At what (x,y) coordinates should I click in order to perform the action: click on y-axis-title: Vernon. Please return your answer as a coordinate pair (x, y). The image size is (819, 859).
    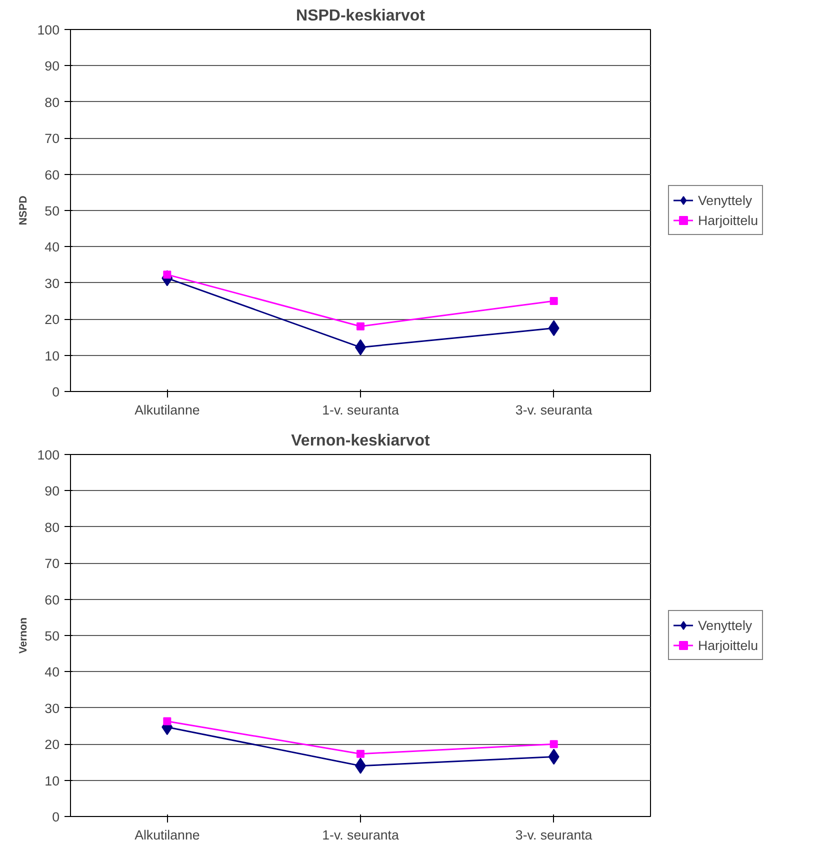
    Looking at the image, I should click on (23, 635).